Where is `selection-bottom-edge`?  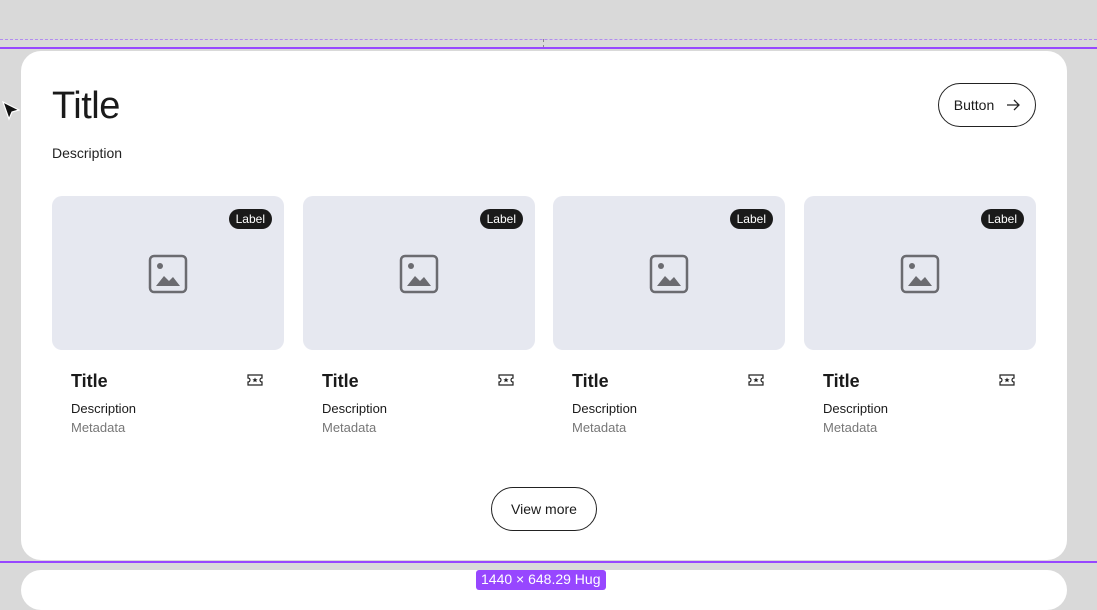
selection-bottom-edge is located at coordinates (548, 562).